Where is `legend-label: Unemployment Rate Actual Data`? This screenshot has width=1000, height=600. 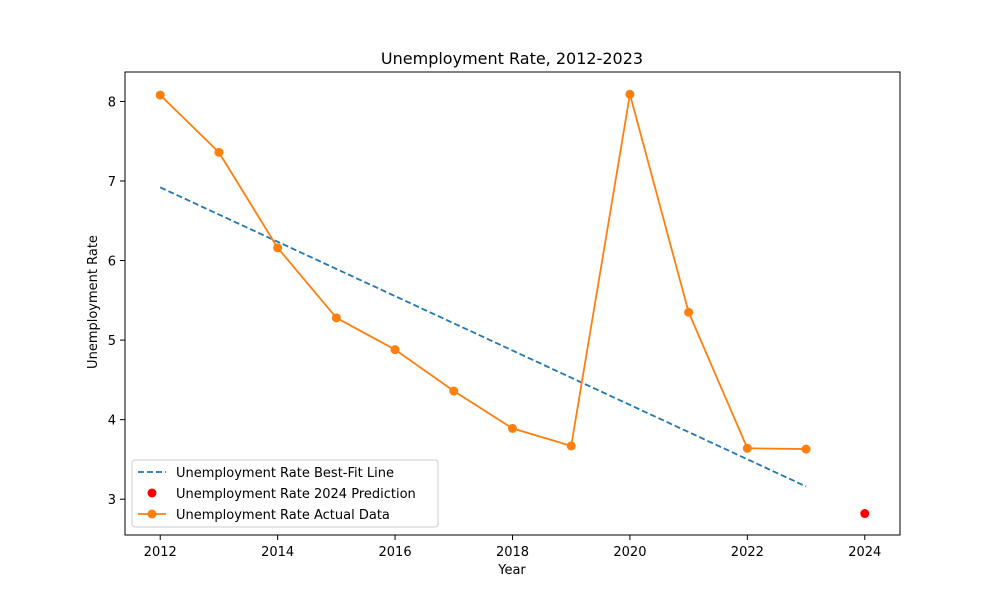 legend-label: Unemployment Rate Actual Data is located at coordinates (283, 515).